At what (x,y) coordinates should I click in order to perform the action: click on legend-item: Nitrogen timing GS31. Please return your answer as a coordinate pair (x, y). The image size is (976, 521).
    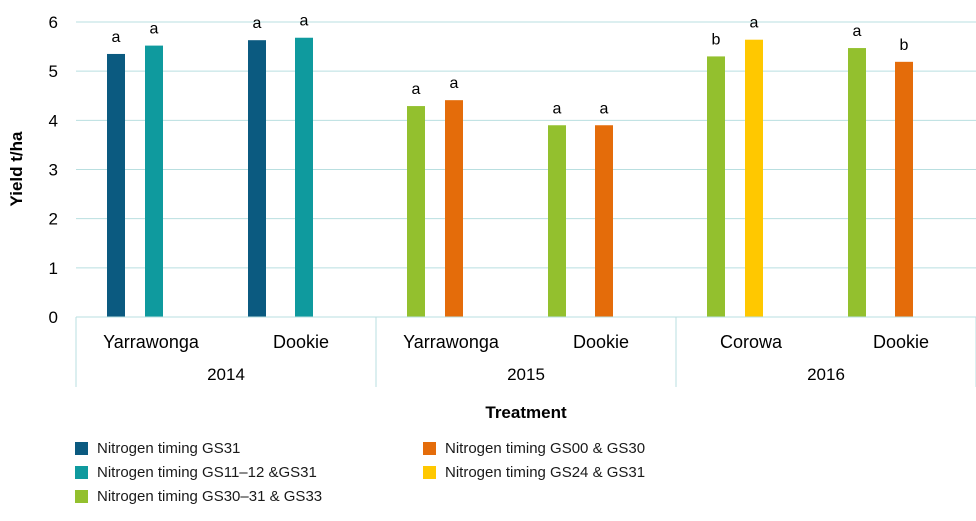
    Looking at the image, I should click on (157, 448).